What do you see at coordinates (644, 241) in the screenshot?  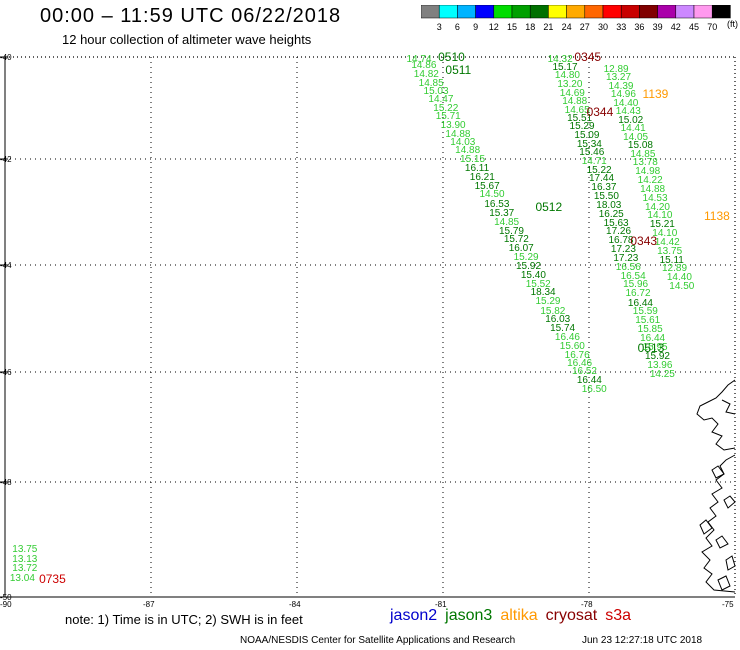 I see `pass-time: 0343` at bounding box center [644, 241].